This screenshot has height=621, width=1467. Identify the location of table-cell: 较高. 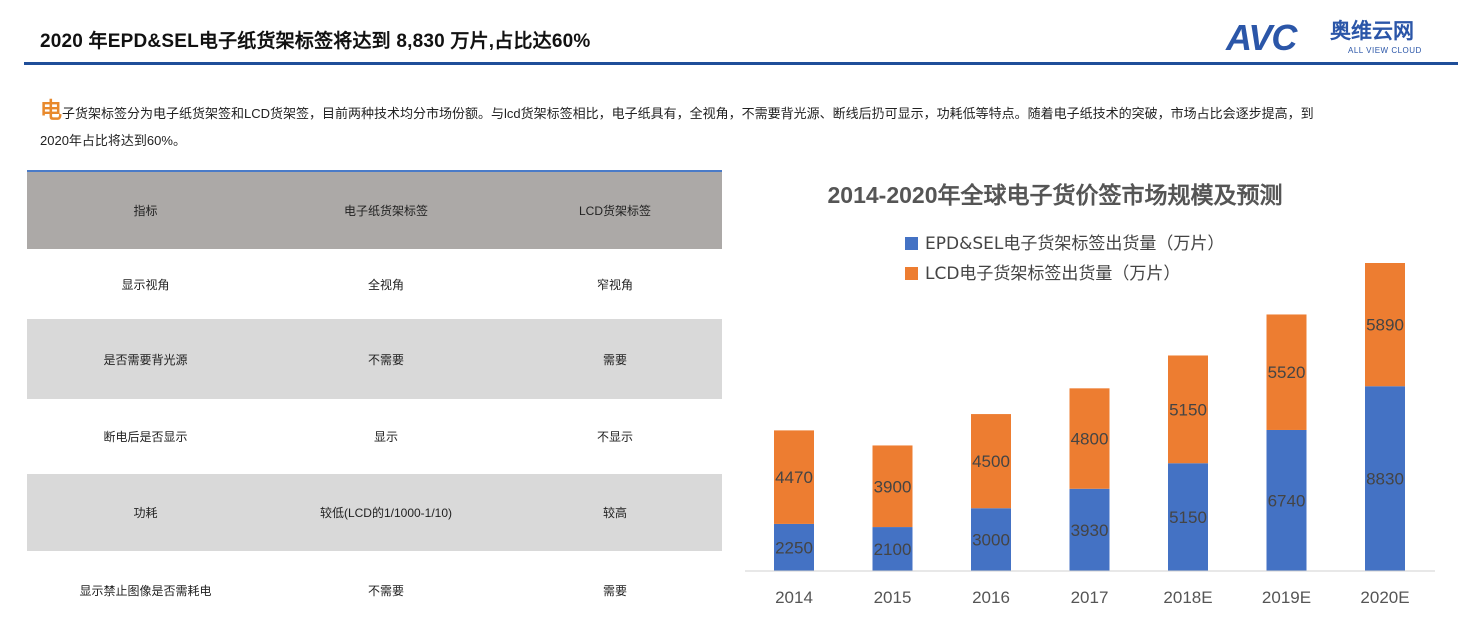
(614, 513).